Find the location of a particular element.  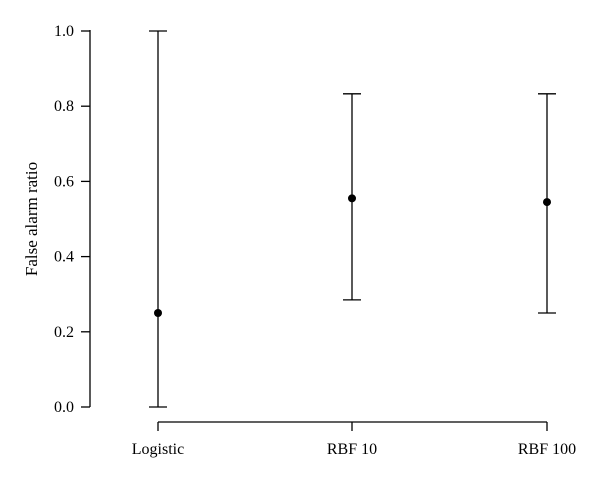

y-axis-title: False alarm ratio is located at coordinates (31, 219).